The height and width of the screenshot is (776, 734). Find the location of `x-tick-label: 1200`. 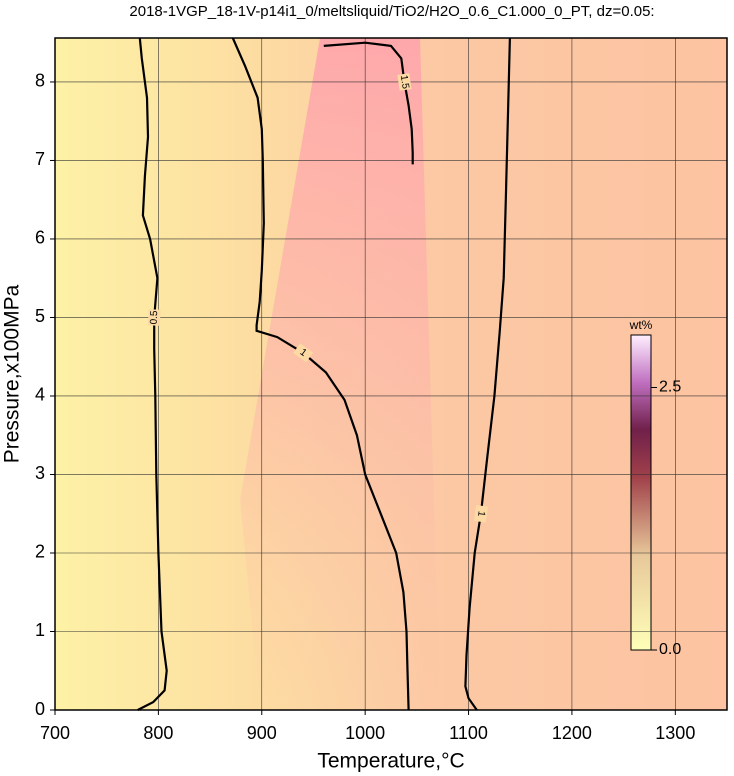

x-tick-label: 1200 is located at coordinates (572, 733).